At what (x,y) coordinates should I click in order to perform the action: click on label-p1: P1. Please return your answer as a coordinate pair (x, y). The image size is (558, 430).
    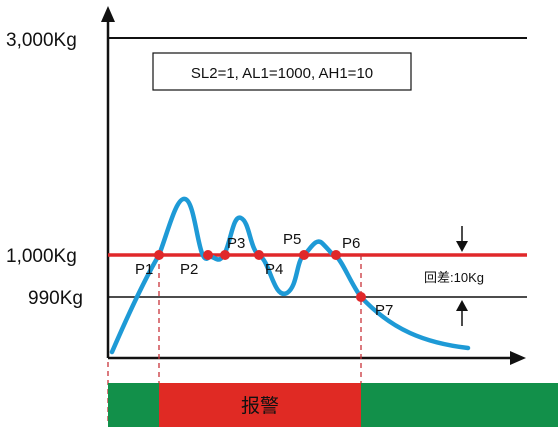
    Looking at the image, I should click on (144, 269).